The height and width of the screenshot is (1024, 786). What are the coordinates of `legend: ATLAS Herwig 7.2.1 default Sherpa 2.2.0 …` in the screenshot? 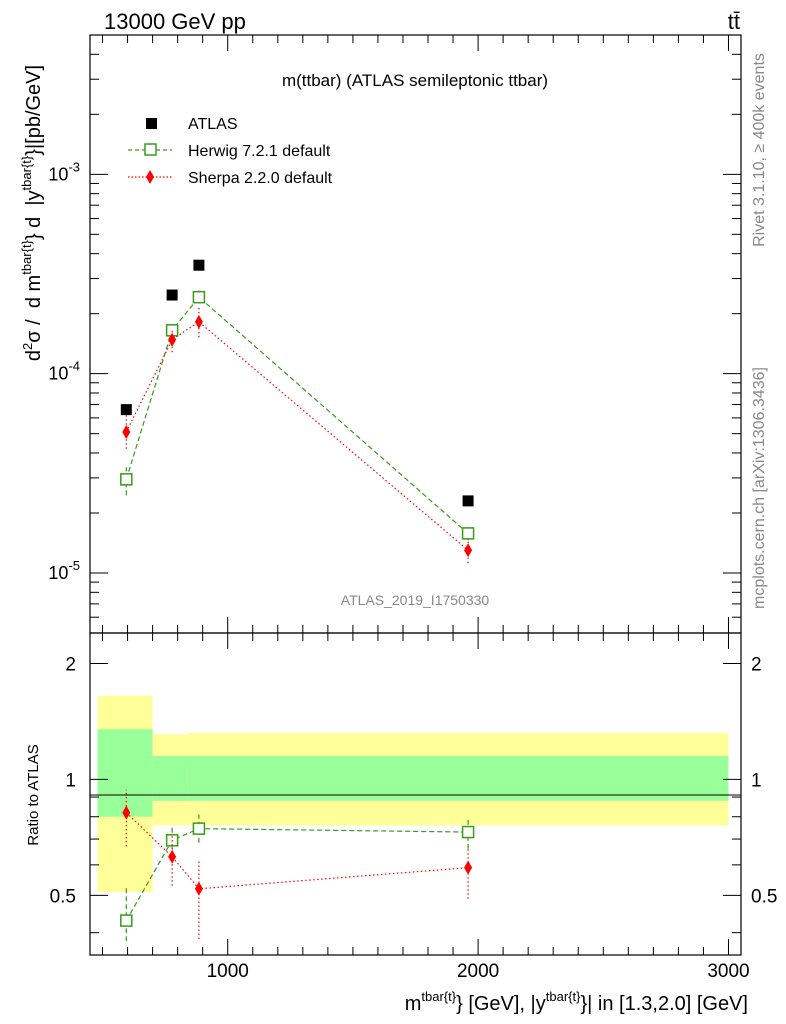 It's located at (230, 151).